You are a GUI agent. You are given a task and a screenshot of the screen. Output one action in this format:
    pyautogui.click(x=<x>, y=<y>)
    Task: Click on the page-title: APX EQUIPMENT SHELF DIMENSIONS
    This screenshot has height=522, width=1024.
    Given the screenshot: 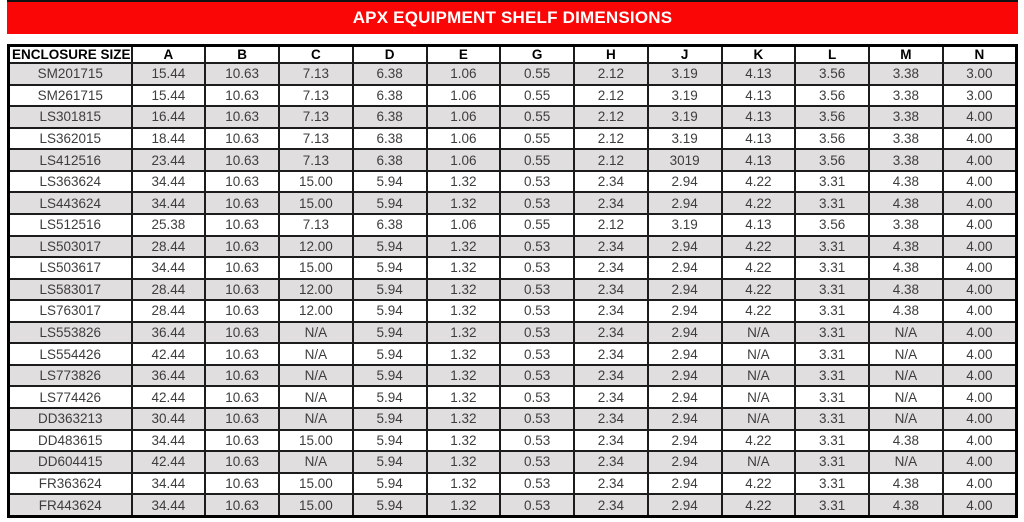 What is the action you would take?
    pyautogui.click(x=512, y=17)
    